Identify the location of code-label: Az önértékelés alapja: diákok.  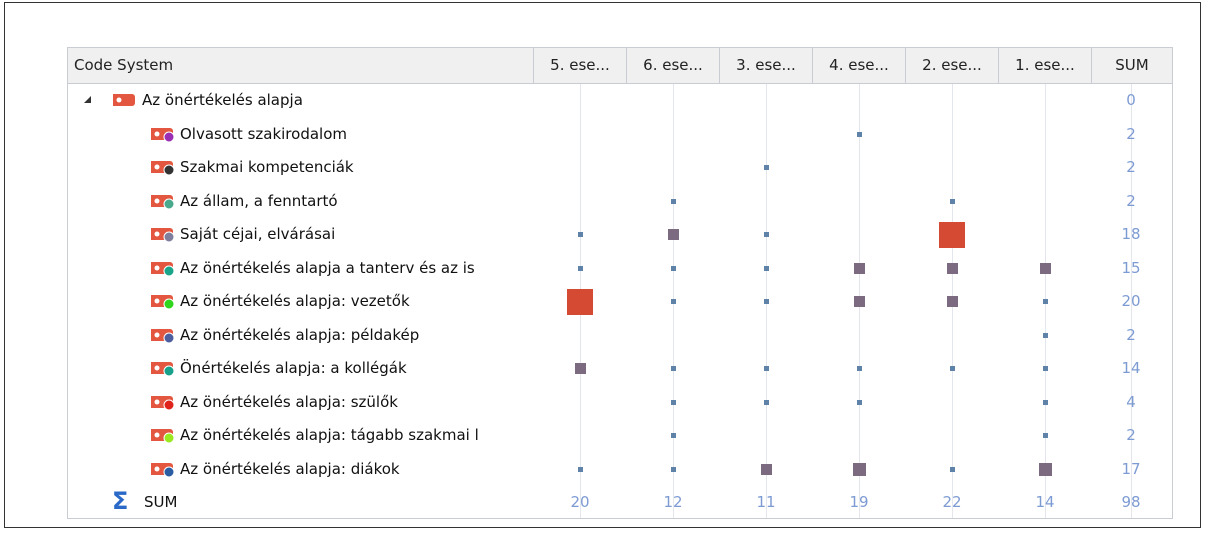
(290, 468).